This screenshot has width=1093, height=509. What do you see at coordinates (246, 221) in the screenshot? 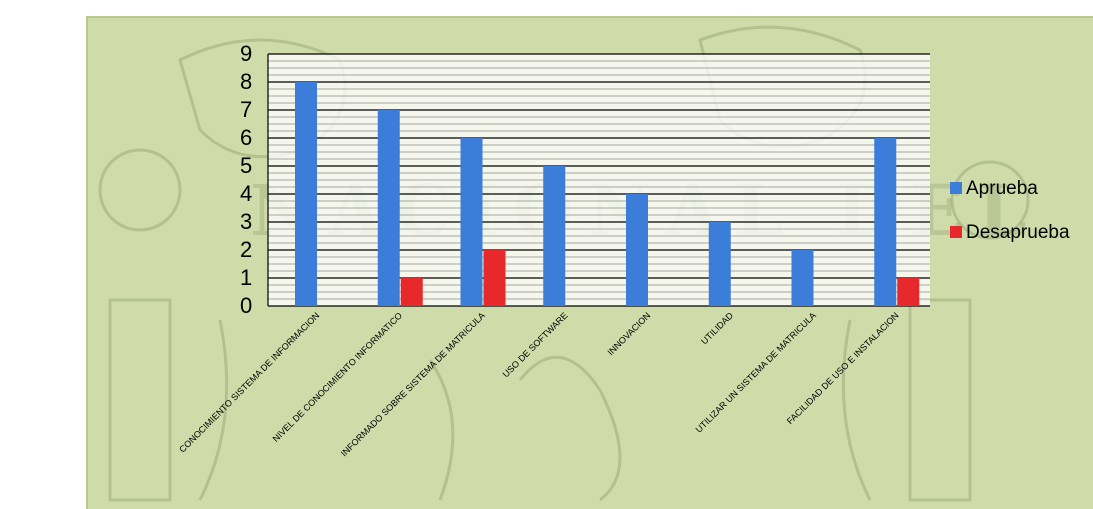
I see `y-tick-label: 3` at bounding box center [246, 221].